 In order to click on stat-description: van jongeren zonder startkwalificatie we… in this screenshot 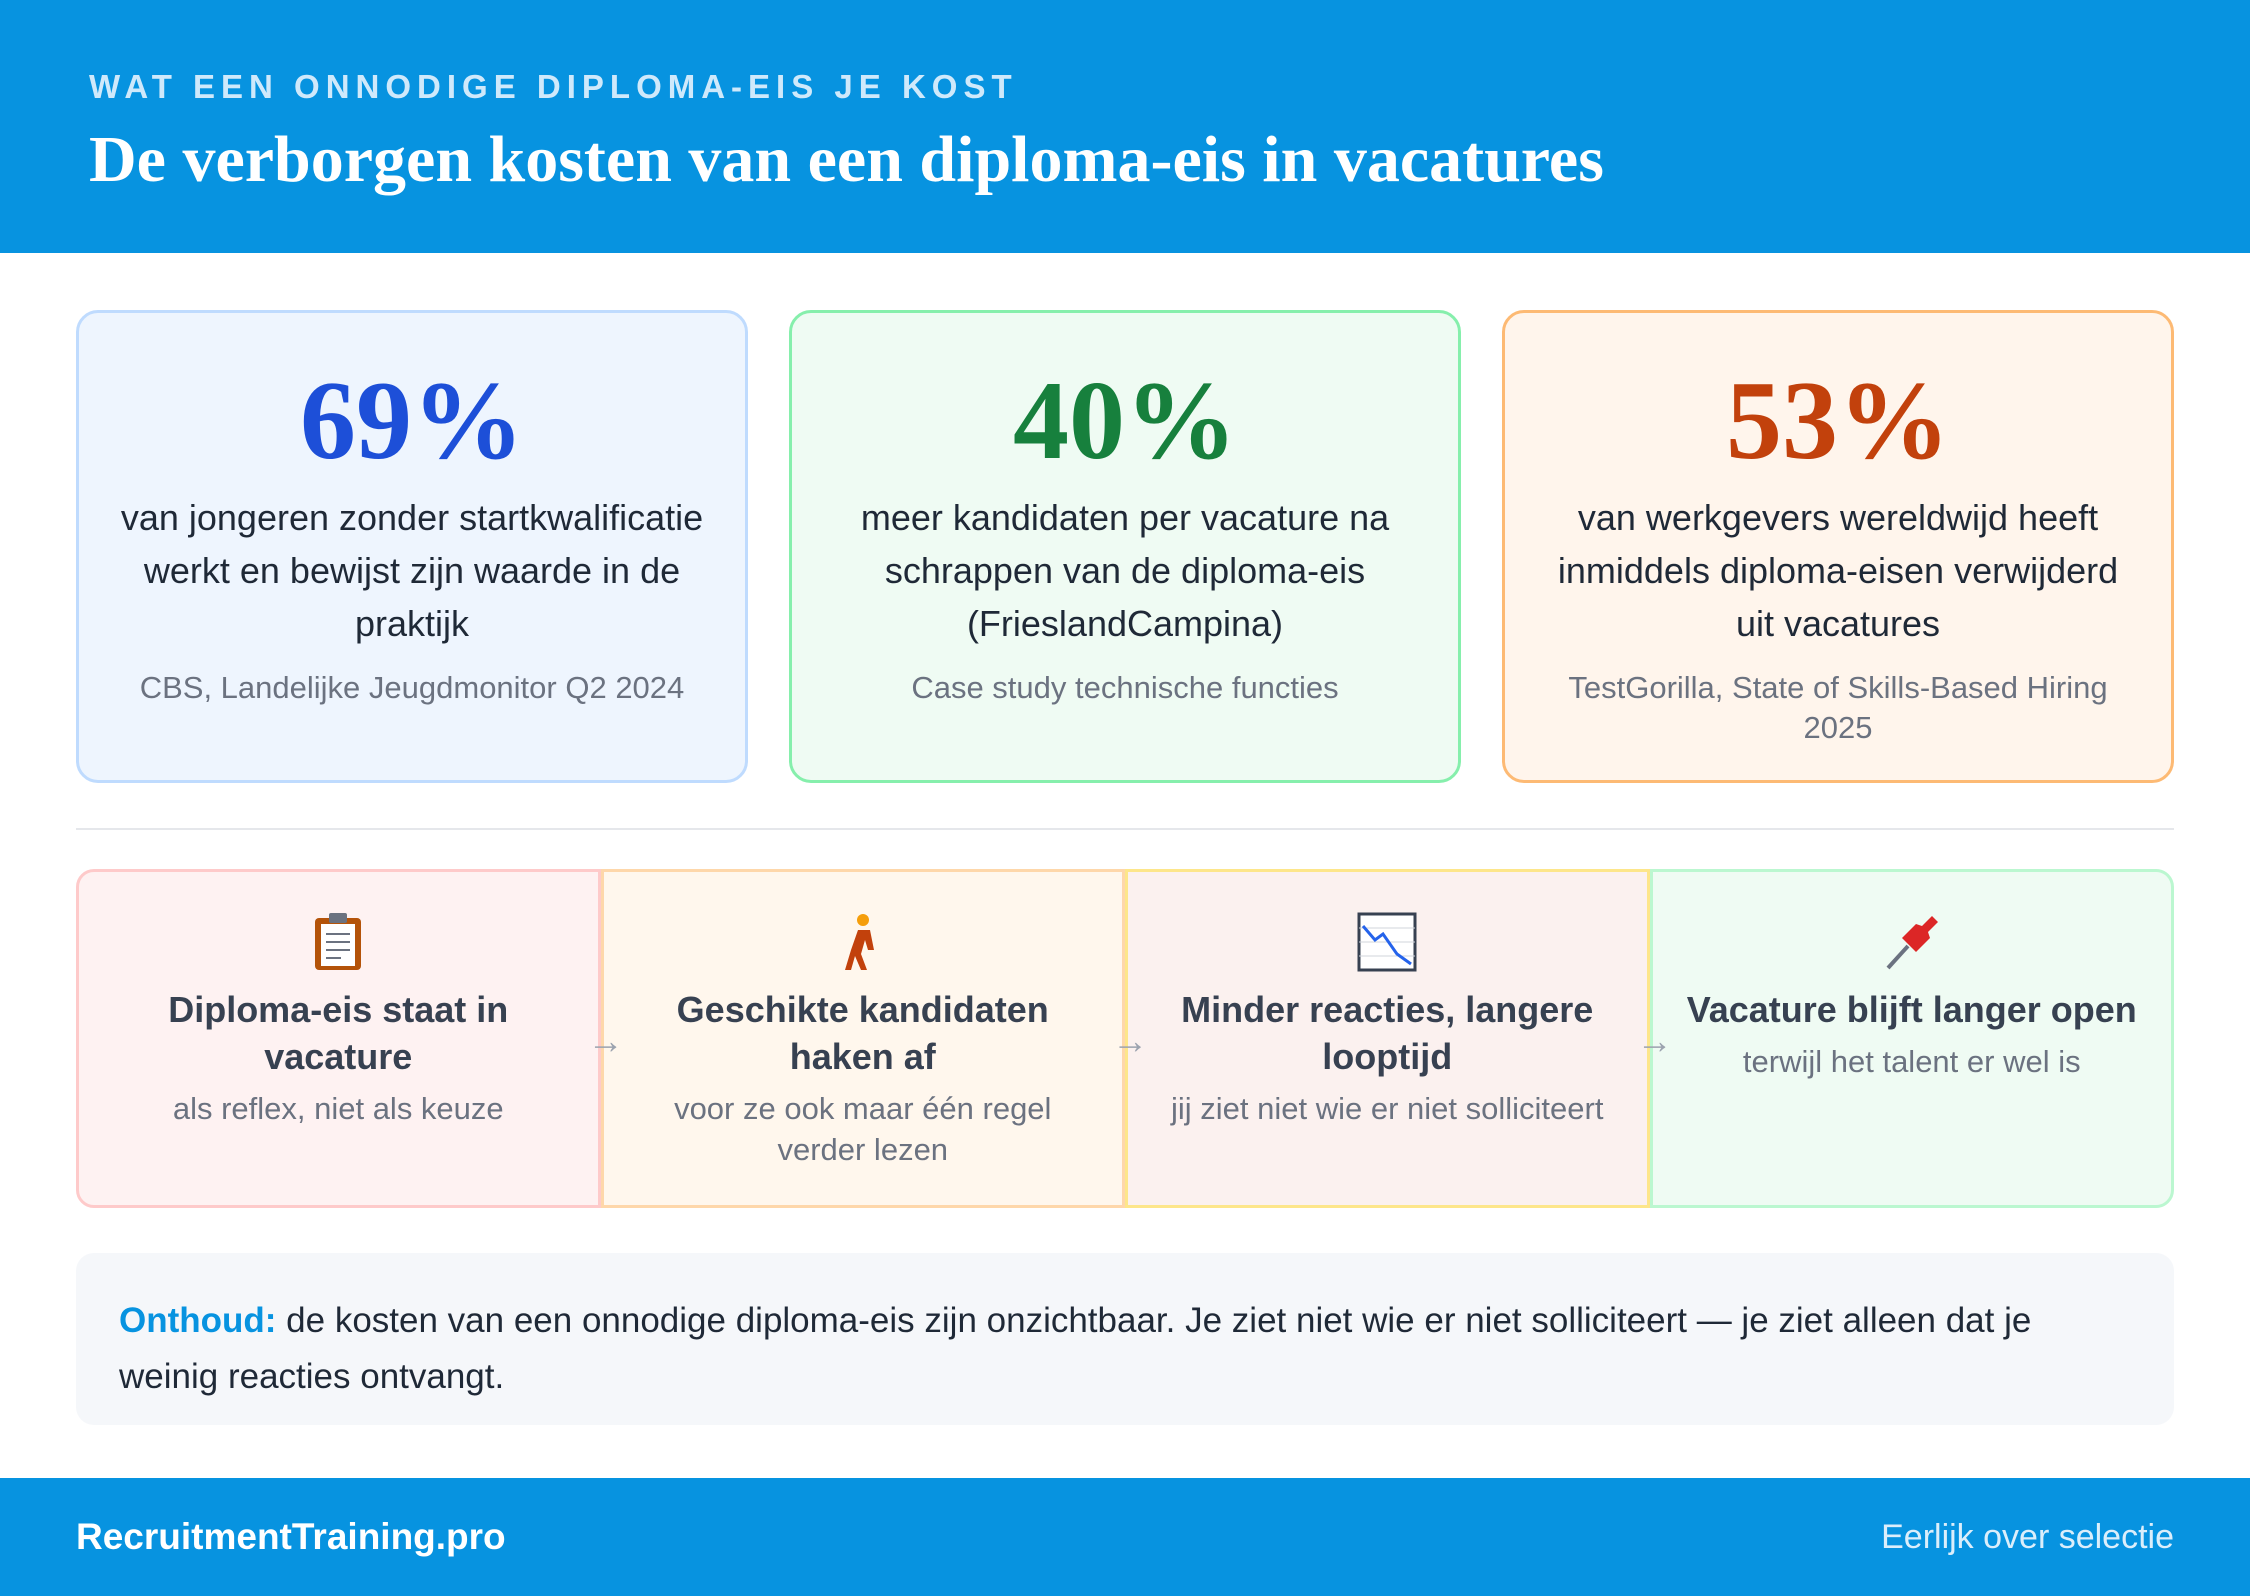, I will do `click(412, 570)`.